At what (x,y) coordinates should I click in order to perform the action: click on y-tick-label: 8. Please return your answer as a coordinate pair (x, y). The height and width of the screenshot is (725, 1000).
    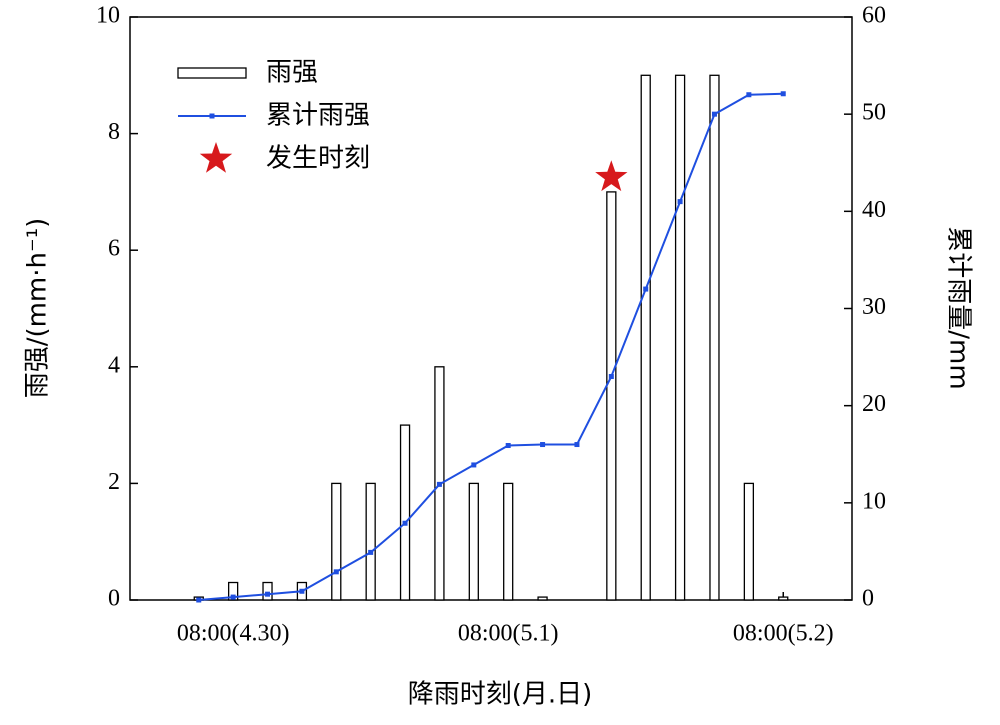
    Looking at the image, I should click on (114, 132).